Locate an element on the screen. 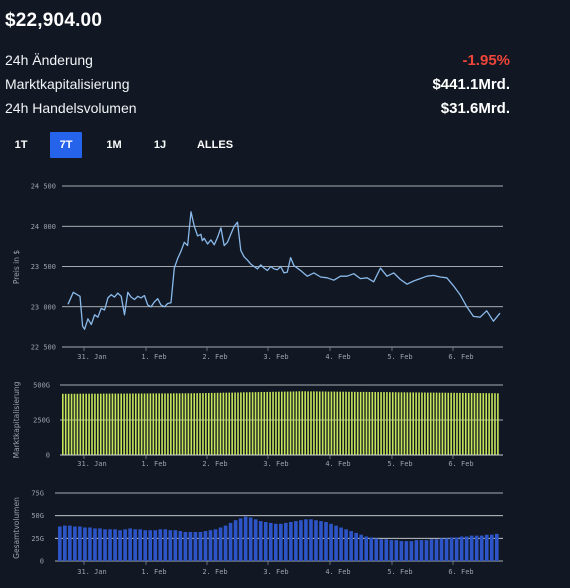 This screenshot has width=570, height=588. tab-alles: ALLES is located at coordinates (215, 145).